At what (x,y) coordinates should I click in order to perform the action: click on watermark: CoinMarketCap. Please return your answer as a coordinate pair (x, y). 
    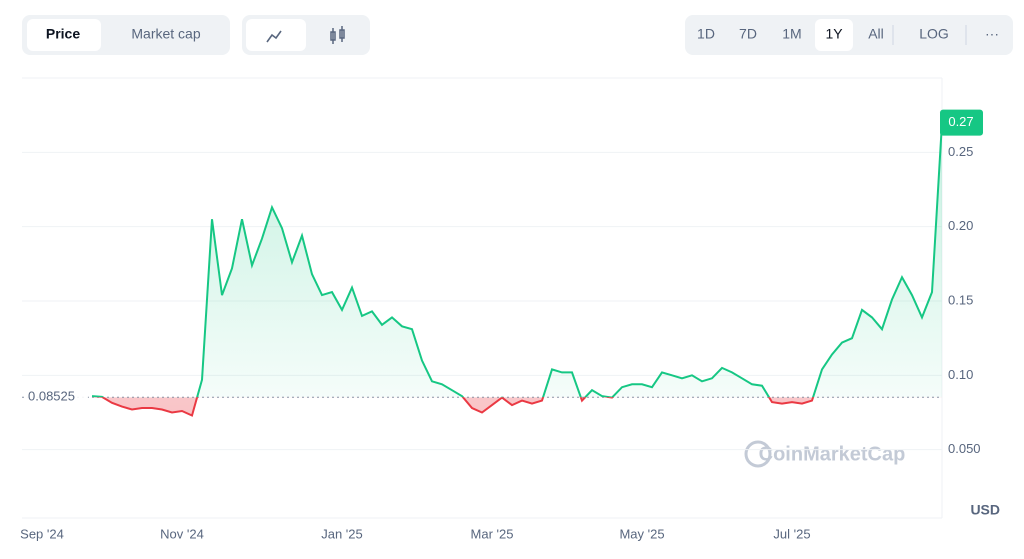
    Looking at the image, I should click on (832, 454).